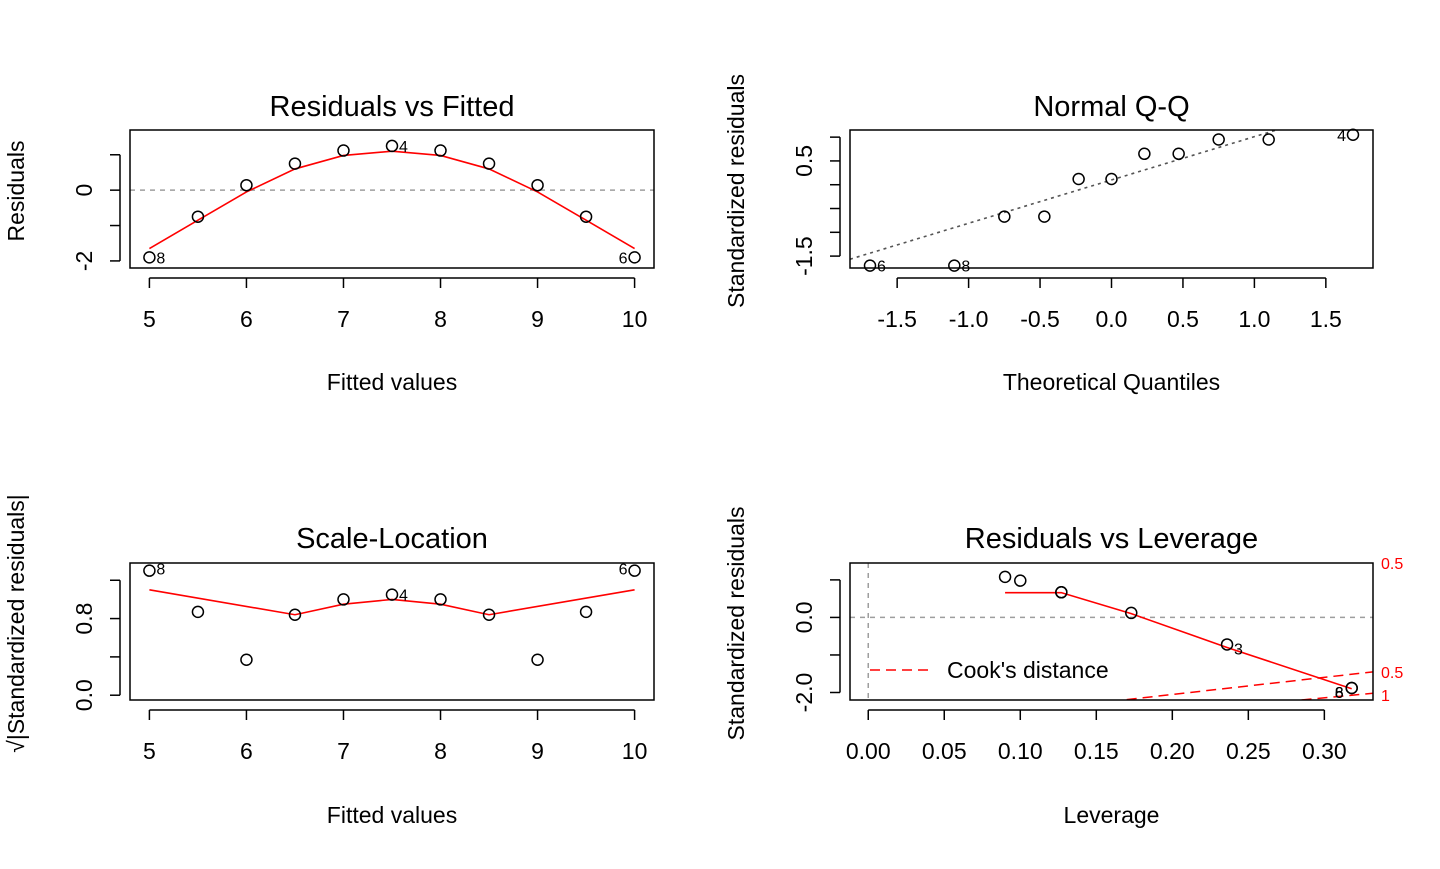  I want to click on chart-title: Residuals vs Fitted, so click(392, 107).